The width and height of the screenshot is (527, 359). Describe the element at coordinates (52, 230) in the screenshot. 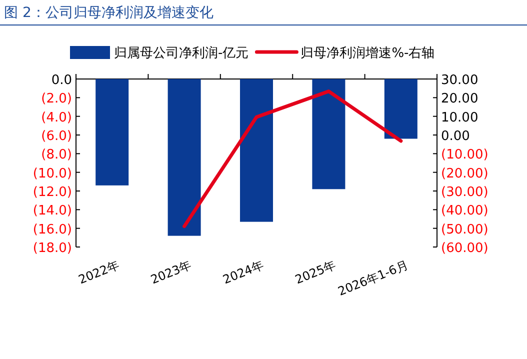

I see `y-tick-label: (16.0)` at that location.